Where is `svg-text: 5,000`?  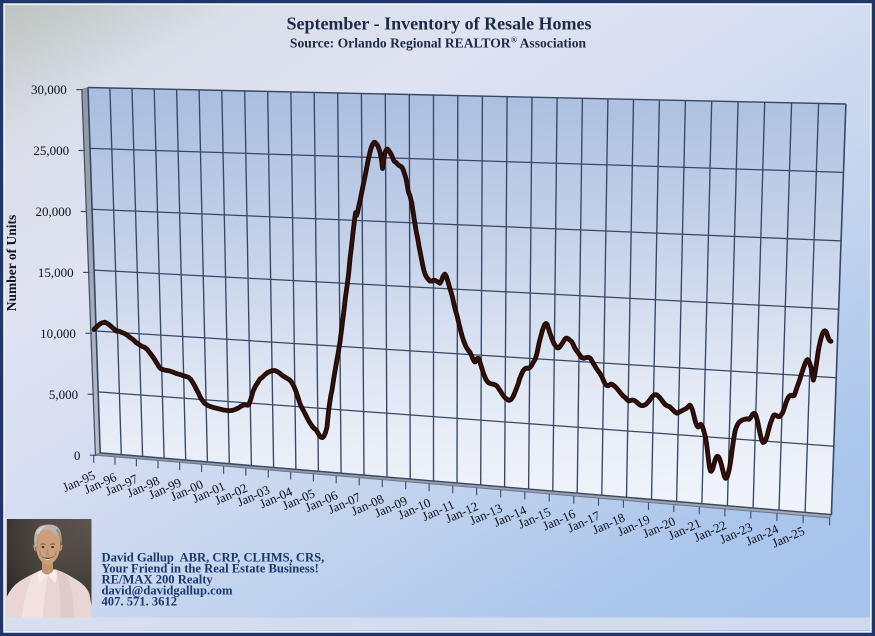 svg-text: 5,000 is located at coordinates (63, 394).